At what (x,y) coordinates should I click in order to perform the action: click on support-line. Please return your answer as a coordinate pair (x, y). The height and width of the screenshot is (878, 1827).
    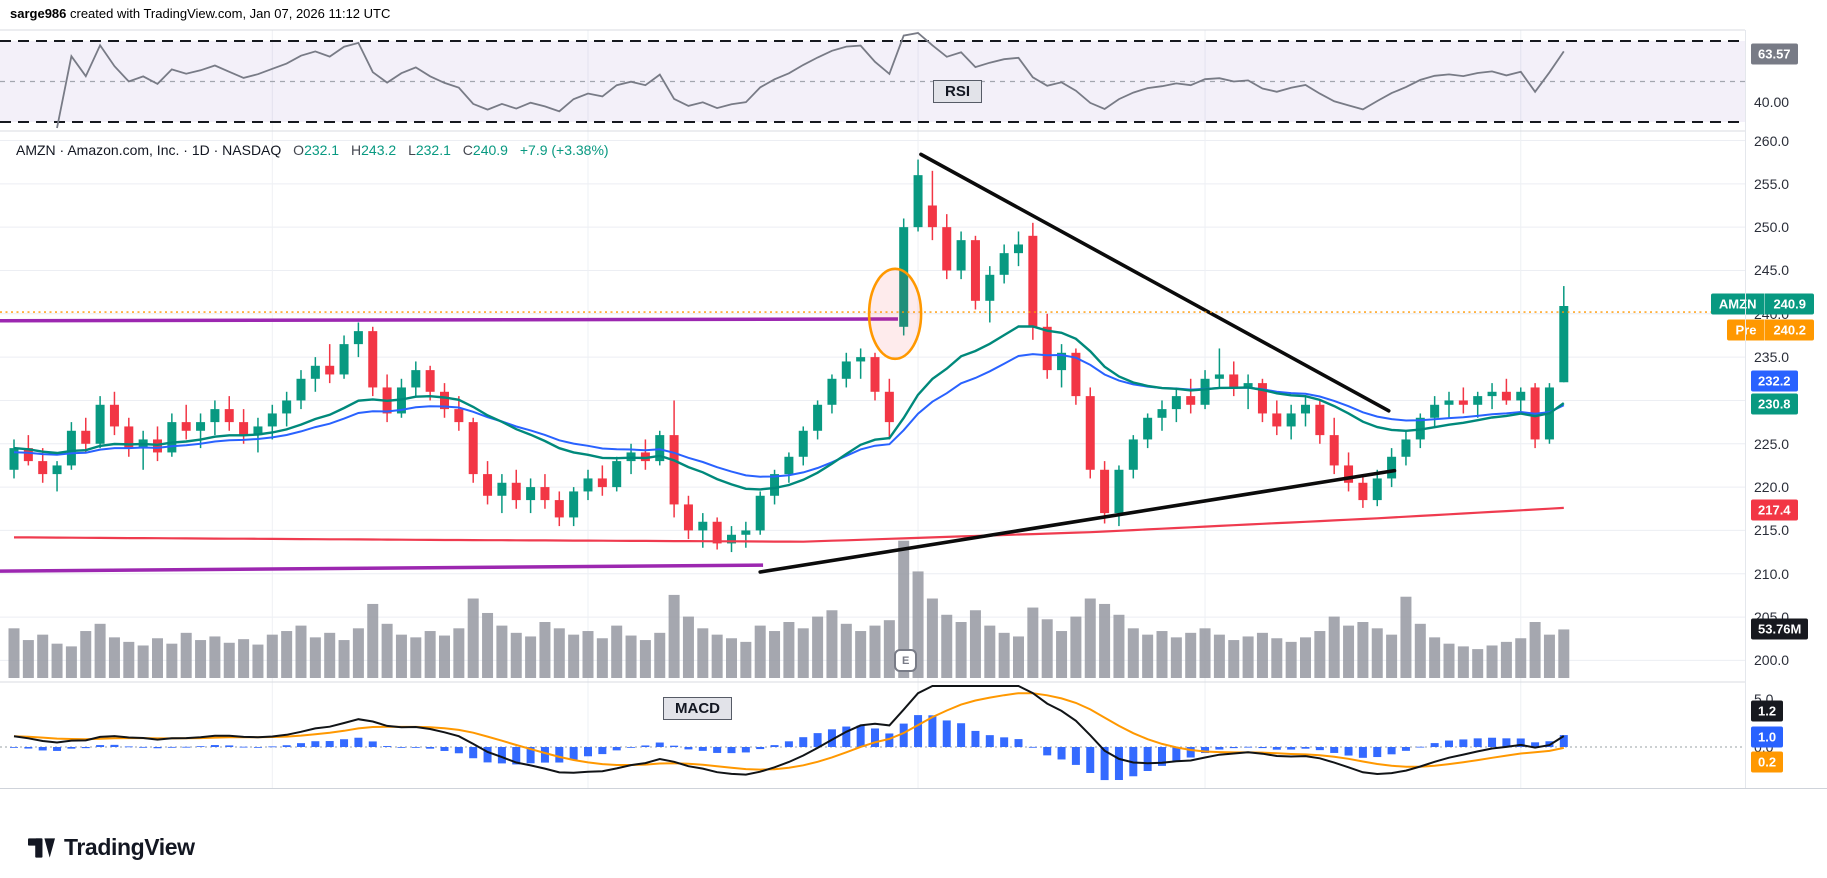
    Looking at the image, I should click on (382, 568).